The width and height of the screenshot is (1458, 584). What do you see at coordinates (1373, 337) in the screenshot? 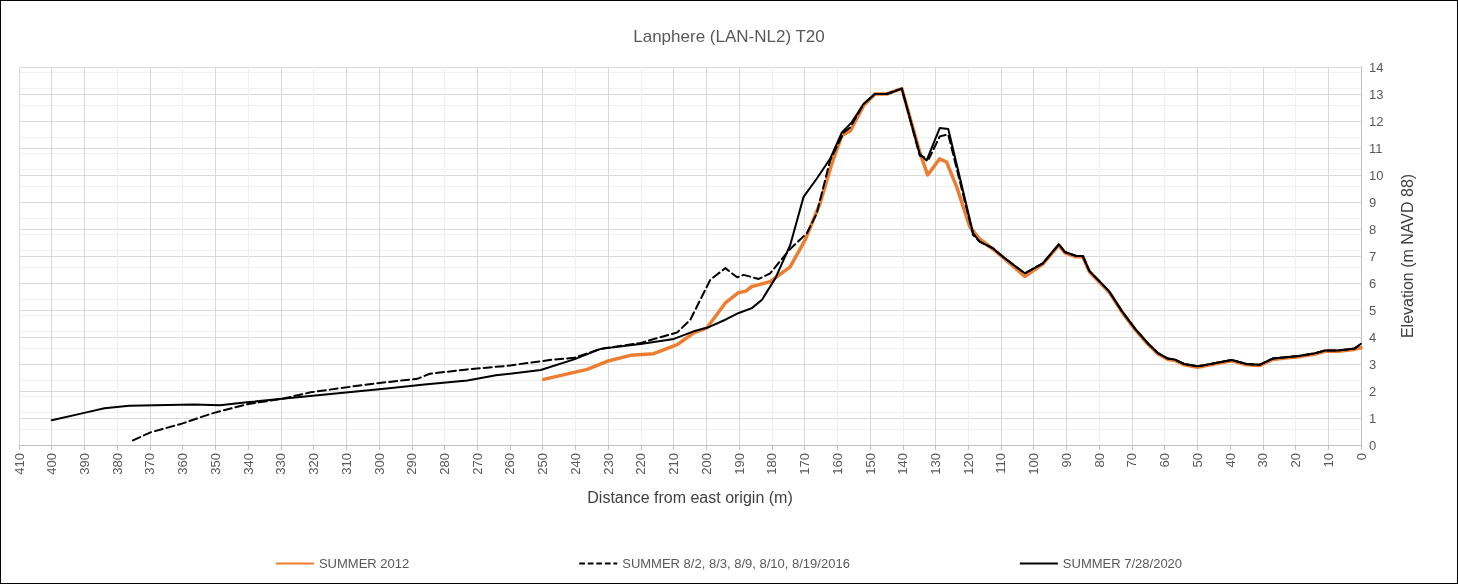
I see `y-tick-label: 4` at bounding box center [1373, 337].